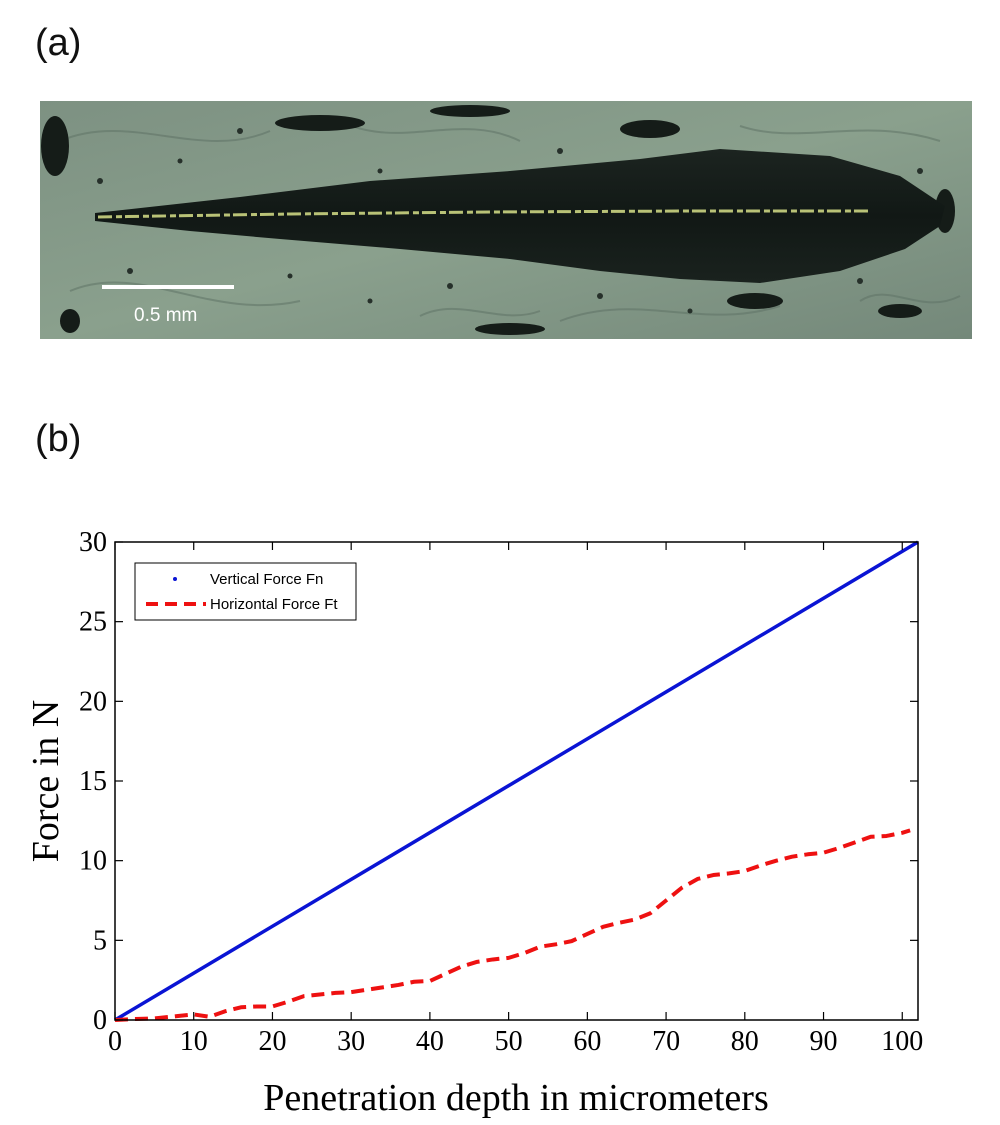  What do you see at coordinates (175, 579) in the screenshot?
I see `legend-marker-vertical-force` at bounding box center [175, 579].